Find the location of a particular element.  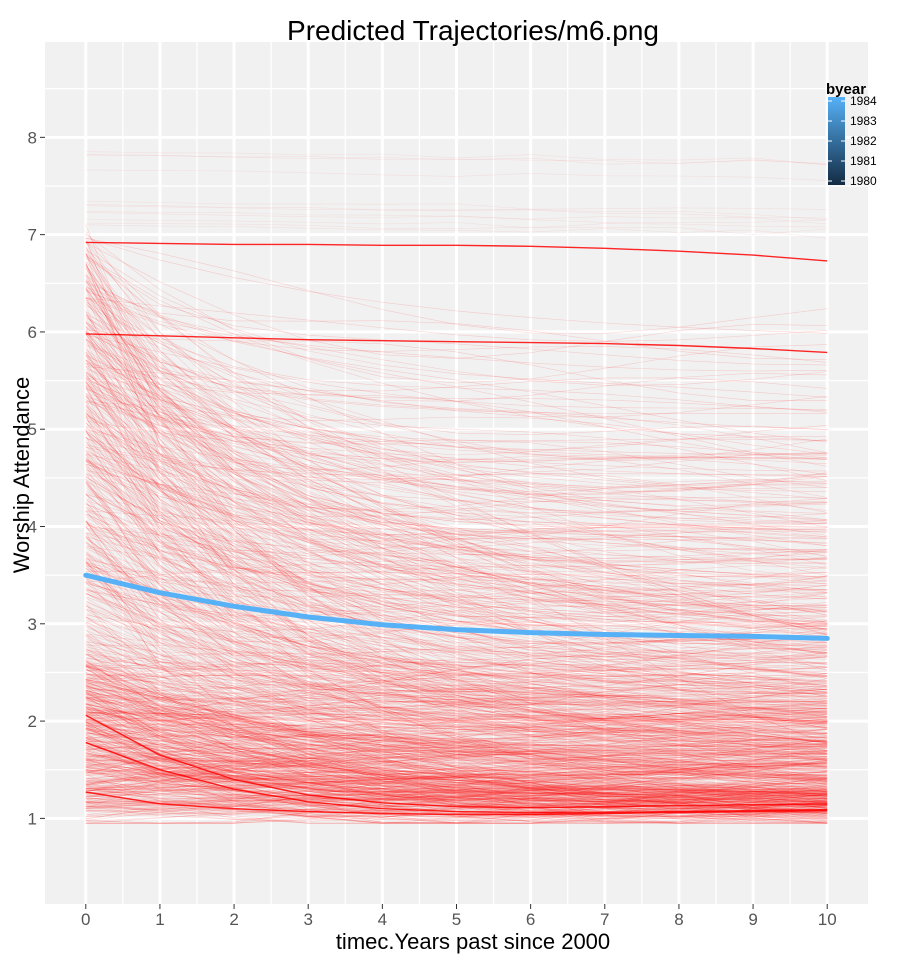

x-tick-label: 7 is located at coordinates (604, 919).